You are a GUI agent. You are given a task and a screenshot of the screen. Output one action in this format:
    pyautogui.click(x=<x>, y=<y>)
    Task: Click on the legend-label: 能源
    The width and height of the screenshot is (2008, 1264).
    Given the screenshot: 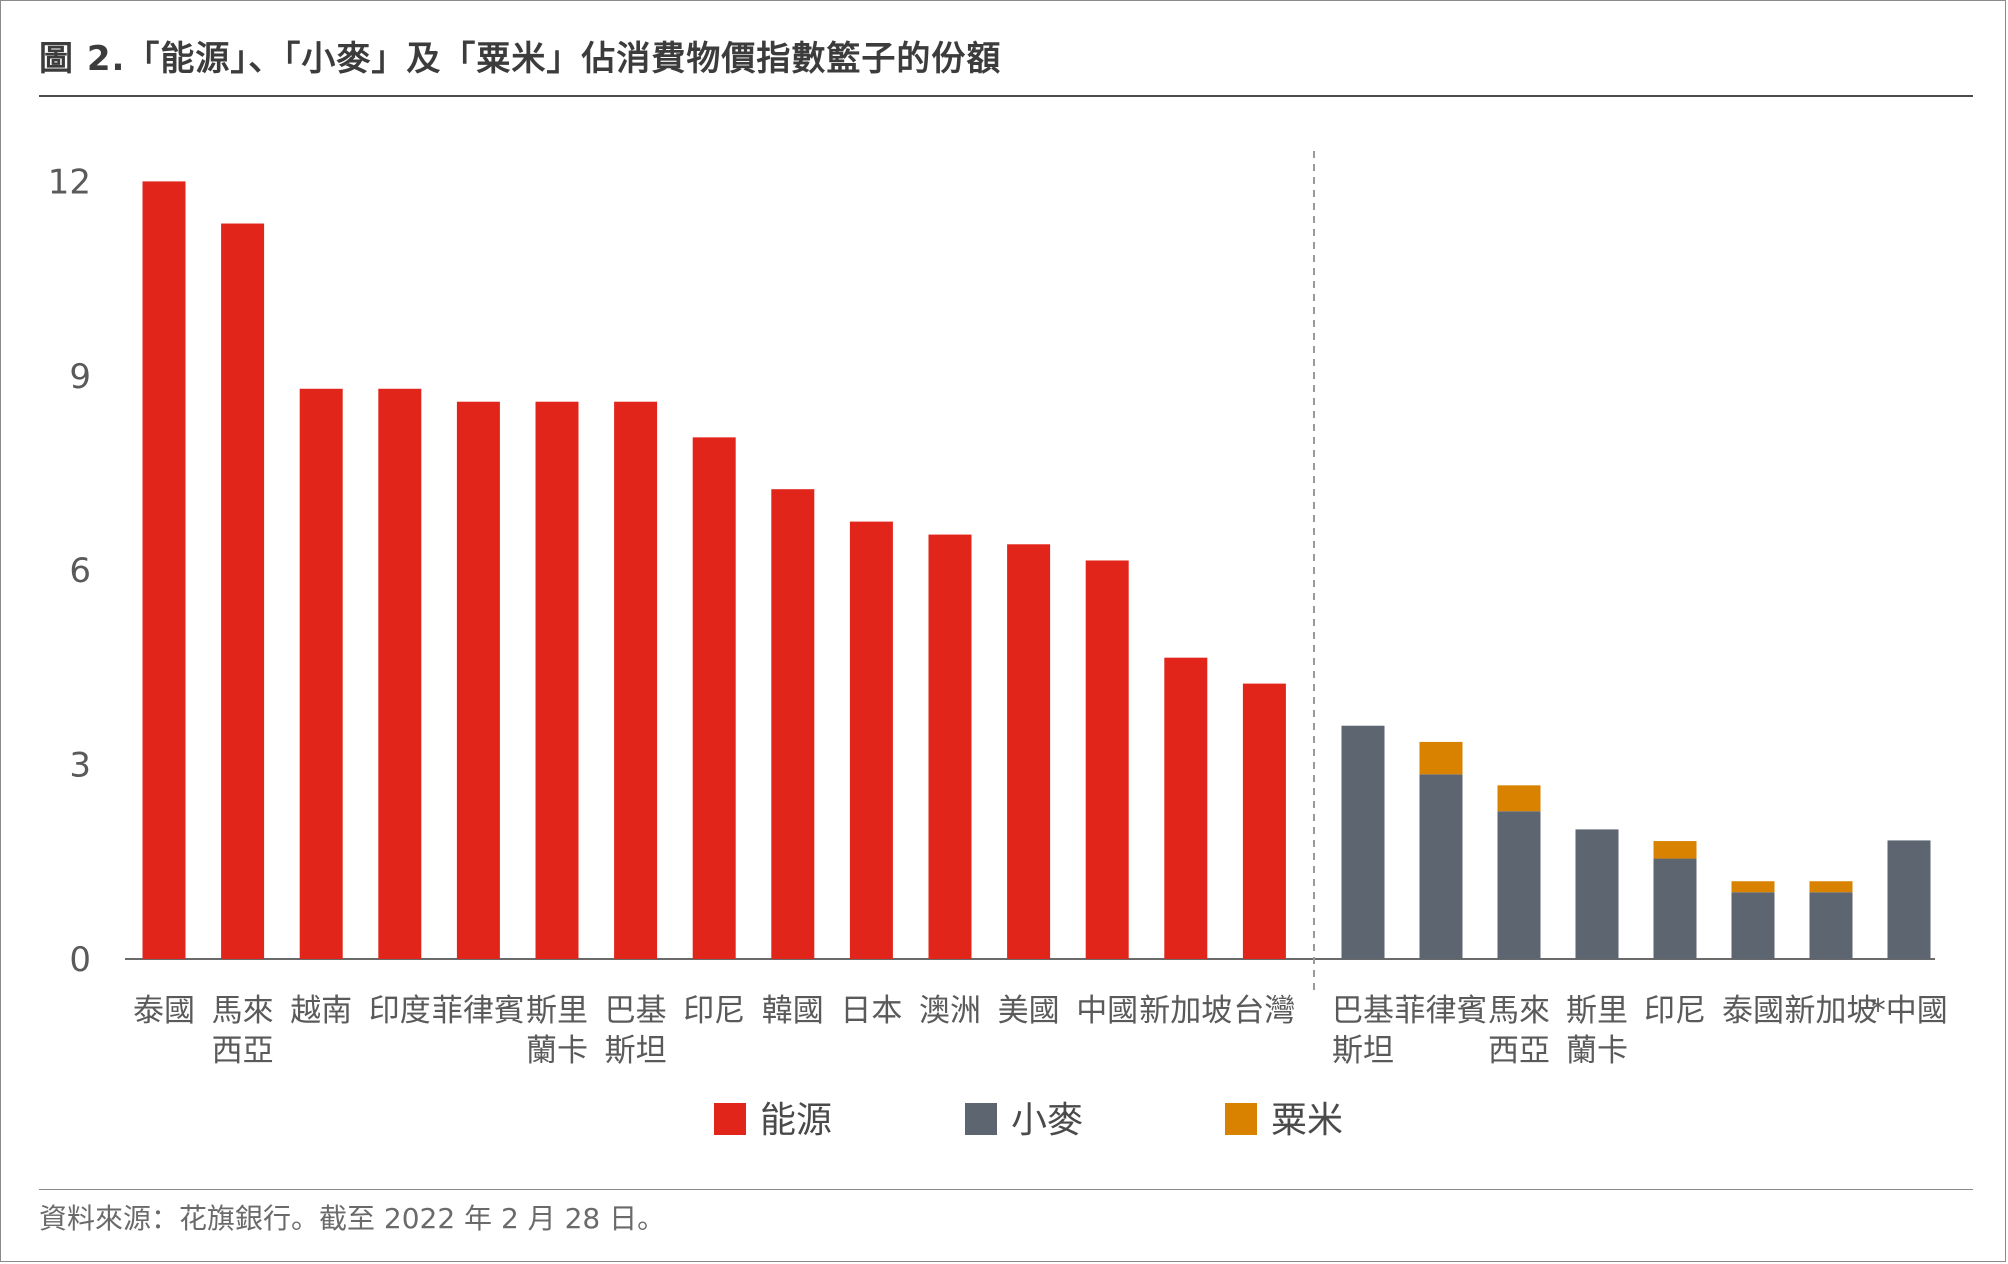 What is the action you would take?
    pyautogui.click(x=796, y=1120)
    